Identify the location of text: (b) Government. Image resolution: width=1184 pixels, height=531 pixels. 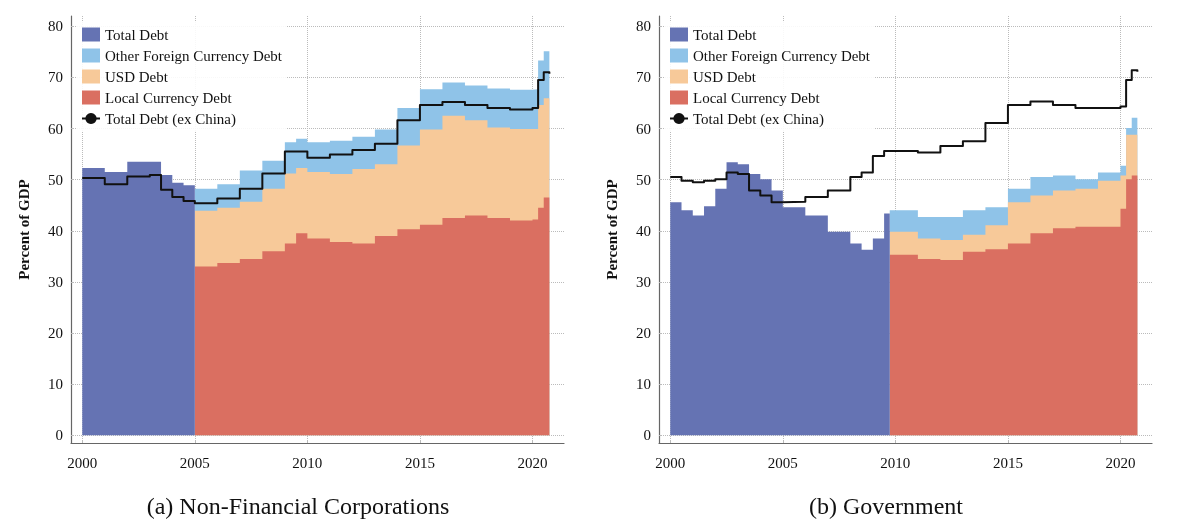
(886, 506).